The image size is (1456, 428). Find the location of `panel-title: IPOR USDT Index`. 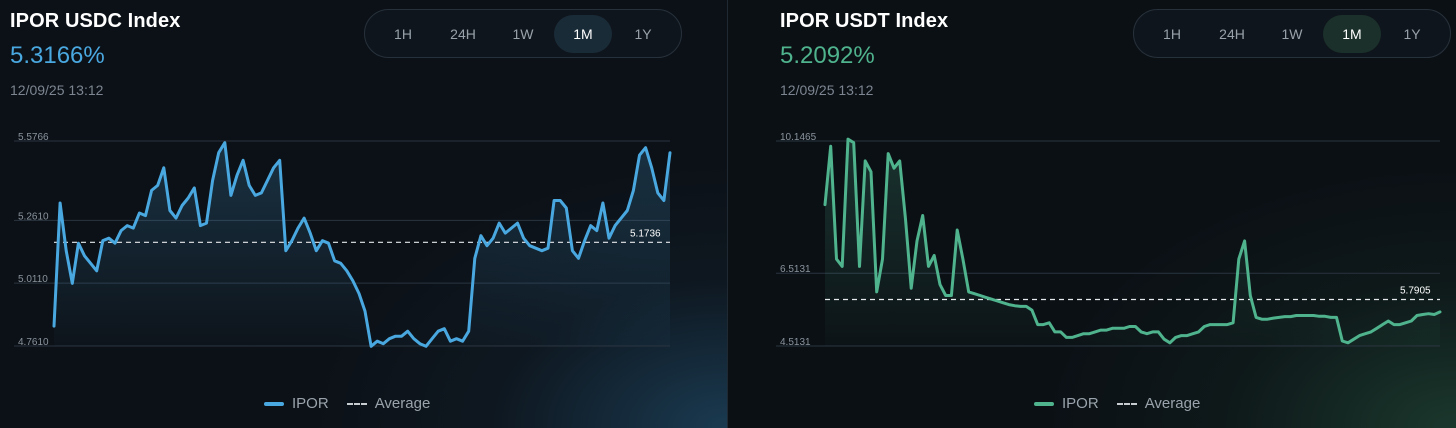

panel-title: IPOR USDT Index is located at coordinates (864, 21).